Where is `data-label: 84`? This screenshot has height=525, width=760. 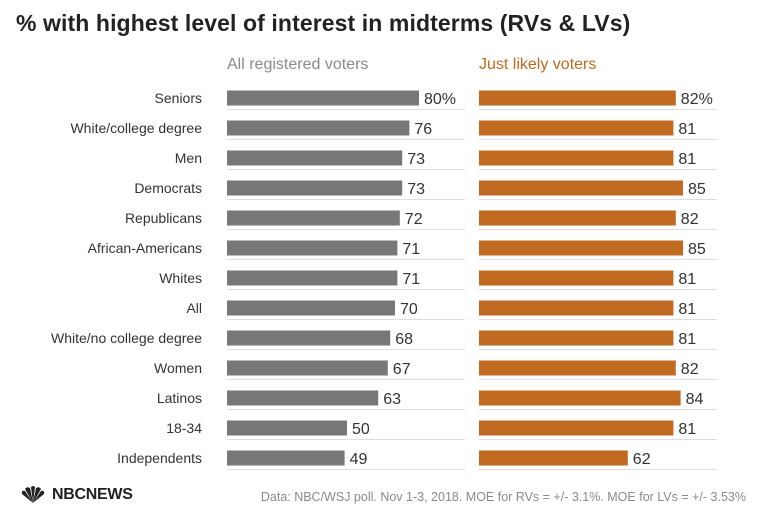 data-label: 84 is located at coordinates (695, 399).